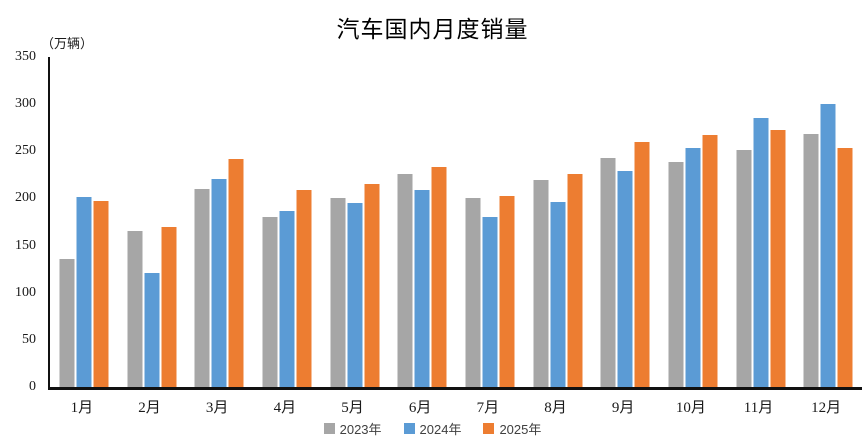  I want to click on y-axis-unit-label: （万辆）, so click(67, 43).